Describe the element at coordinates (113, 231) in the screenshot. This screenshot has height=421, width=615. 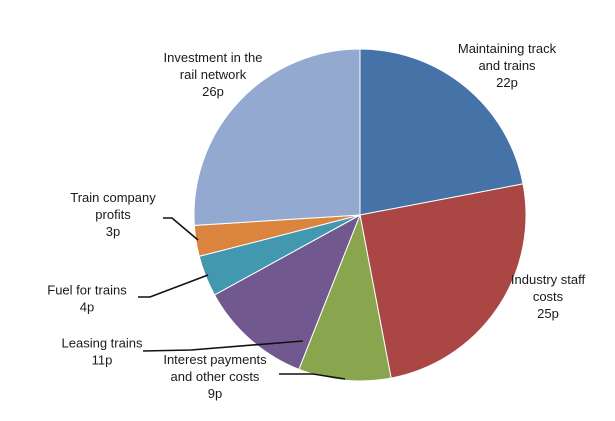
I see `data-label-value-train-company-profits: 3p` at that location.